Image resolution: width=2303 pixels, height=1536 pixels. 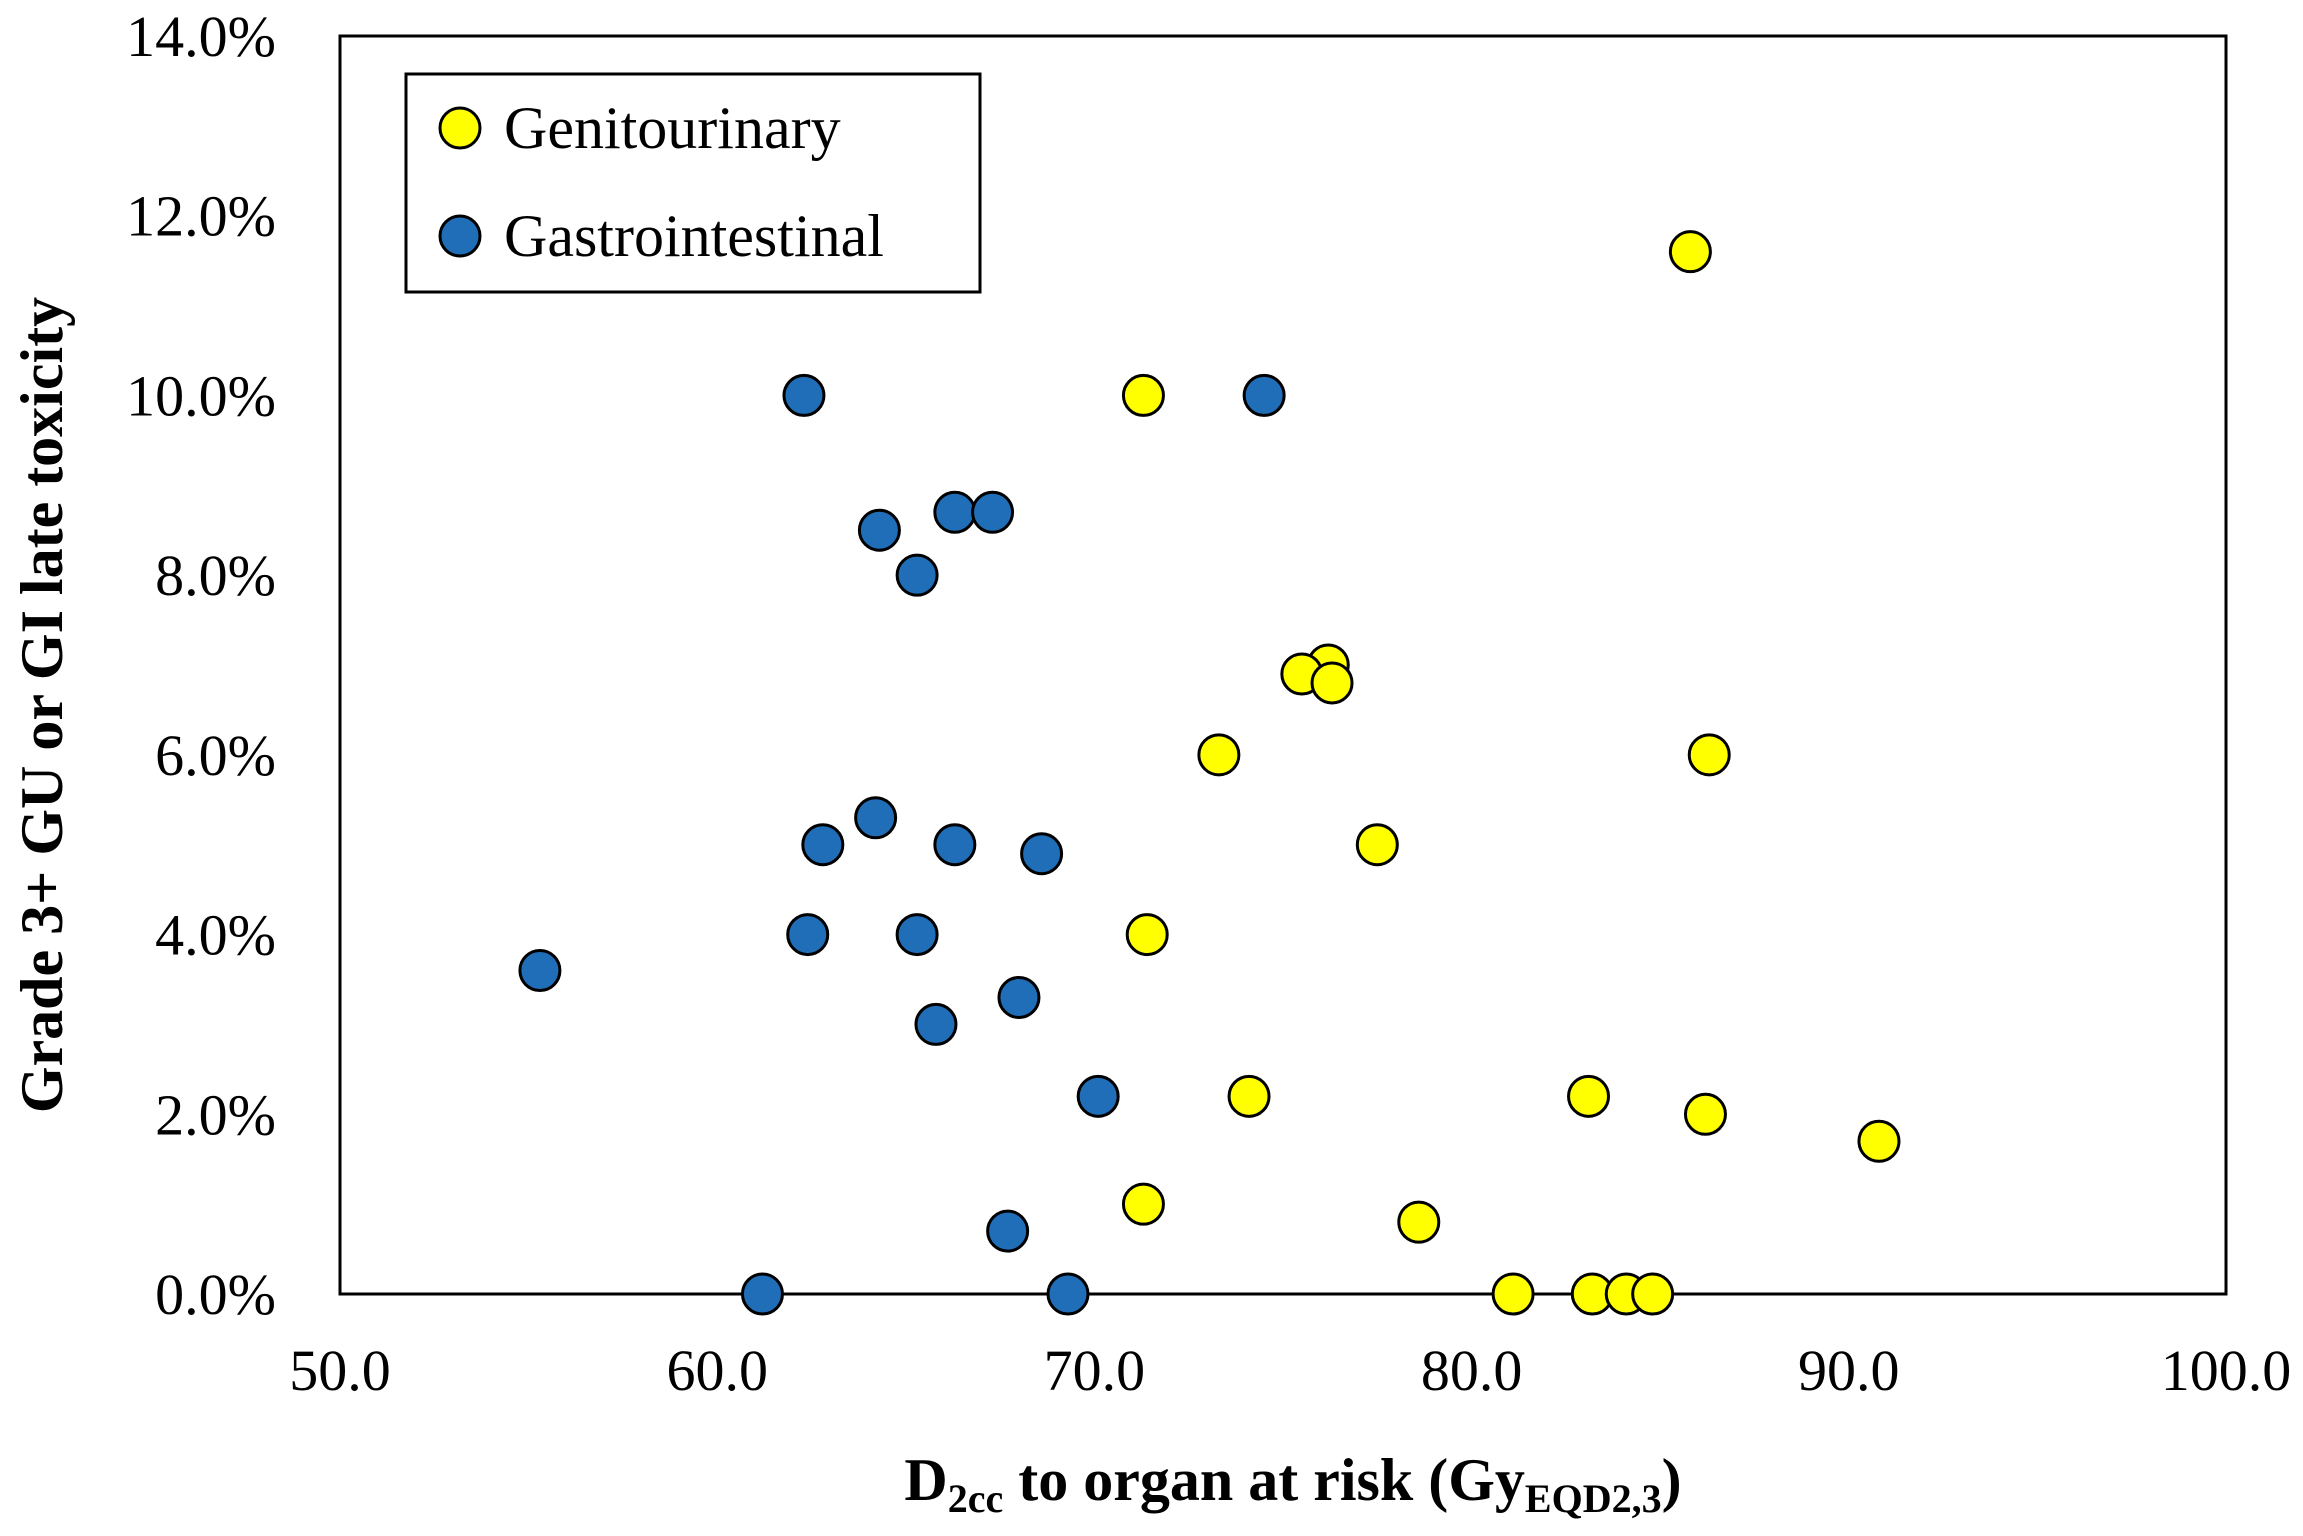 What do you see at coordinates (201, 216) in the screenshot?
I see `y-tick-label: 12.0%` at bounding box center [201, 216].